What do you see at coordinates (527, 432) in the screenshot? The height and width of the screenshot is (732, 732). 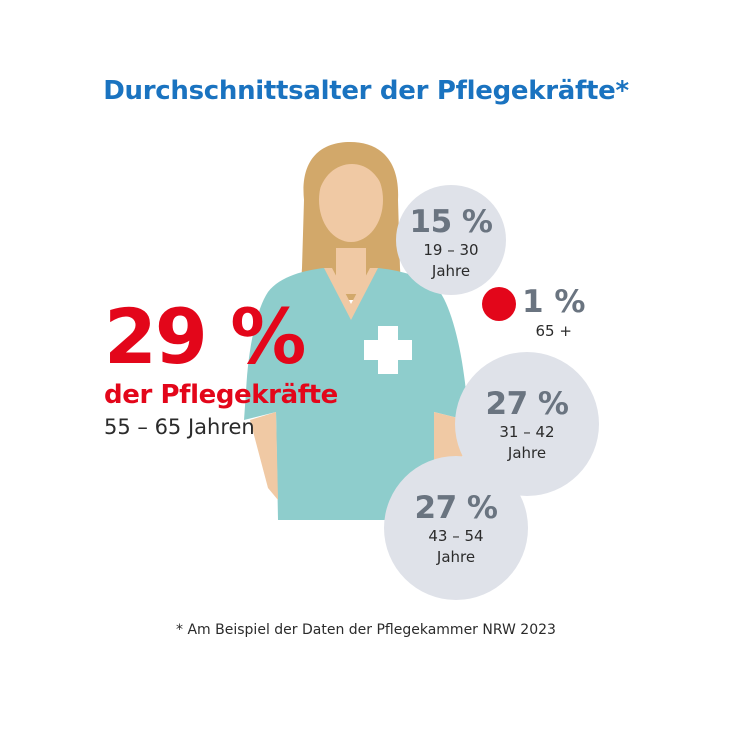 I see `bubble-31-42-range: 31 – 42` at bounding box center [527, 432].